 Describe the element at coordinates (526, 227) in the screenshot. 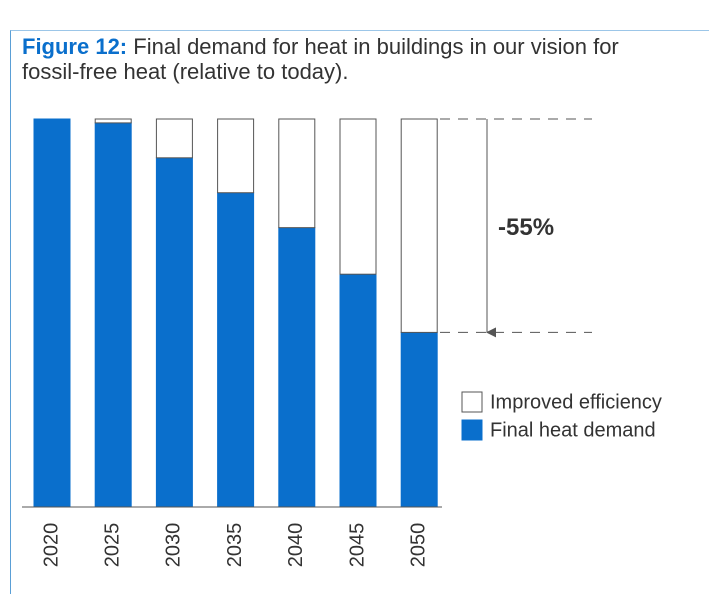

I see `annotation: -55%` at that location.